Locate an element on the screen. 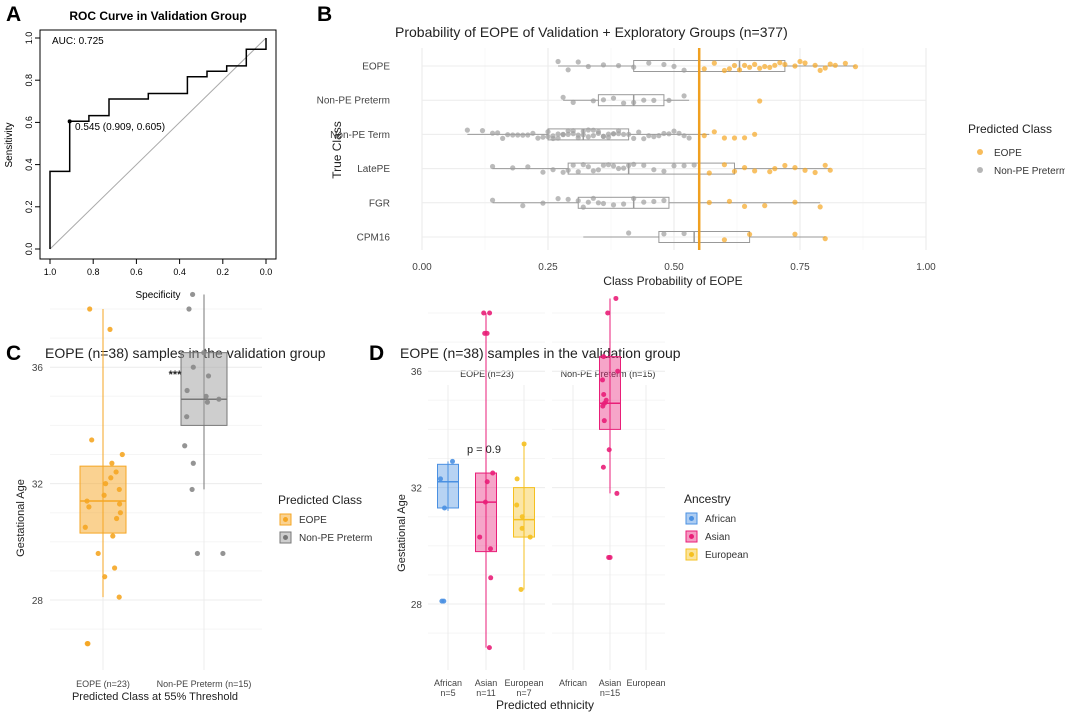  panel-b-points is located at coordinates (661, 150).